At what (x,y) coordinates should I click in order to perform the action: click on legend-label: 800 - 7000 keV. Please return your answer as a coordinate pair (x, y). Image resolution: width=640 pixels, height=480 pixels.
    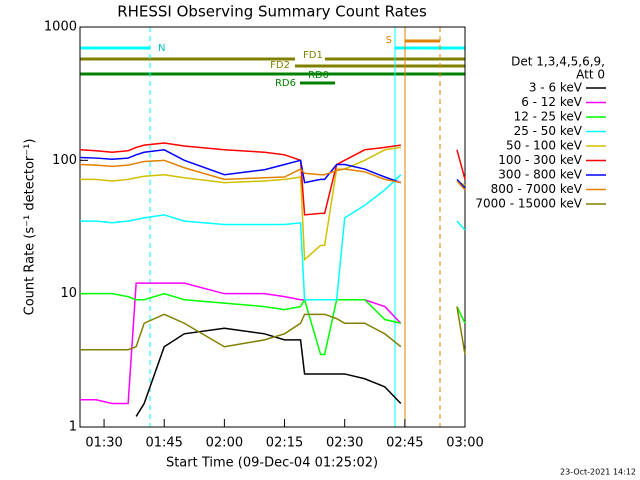
    Looking at the image, I should click on (537, 189).